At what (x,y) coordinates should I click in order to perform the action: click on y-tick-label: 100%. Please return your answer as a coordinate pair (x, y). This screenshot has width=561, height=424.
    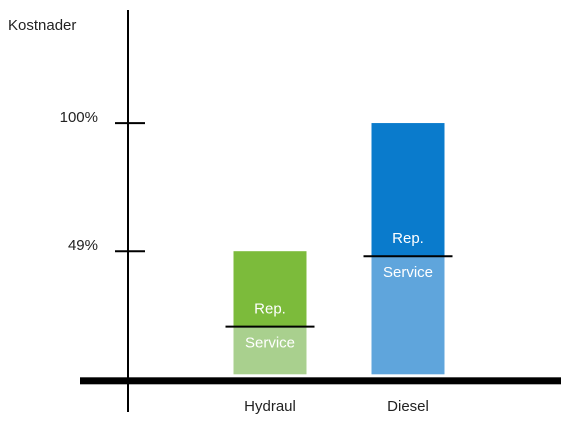
    Looking at the image, I should click on (79, 117).